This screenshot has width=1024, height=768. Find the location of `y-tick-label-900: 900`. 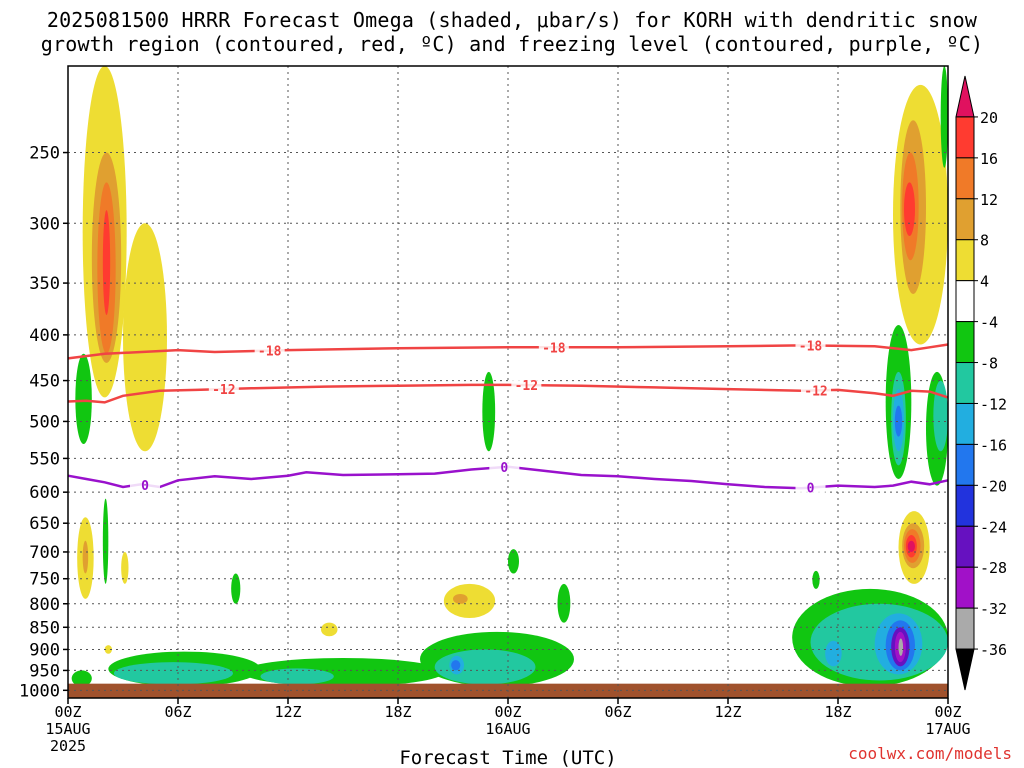

y-tick-label-900: 900 is located at coordinates (44, 650).